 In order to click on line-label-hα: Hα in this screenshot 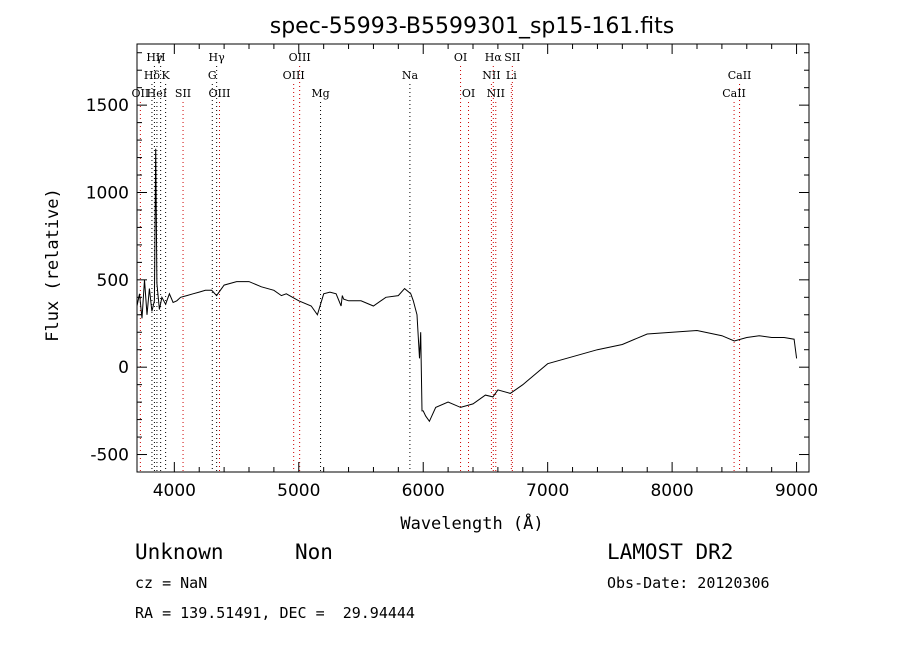, I will do `click(494, 57)`.